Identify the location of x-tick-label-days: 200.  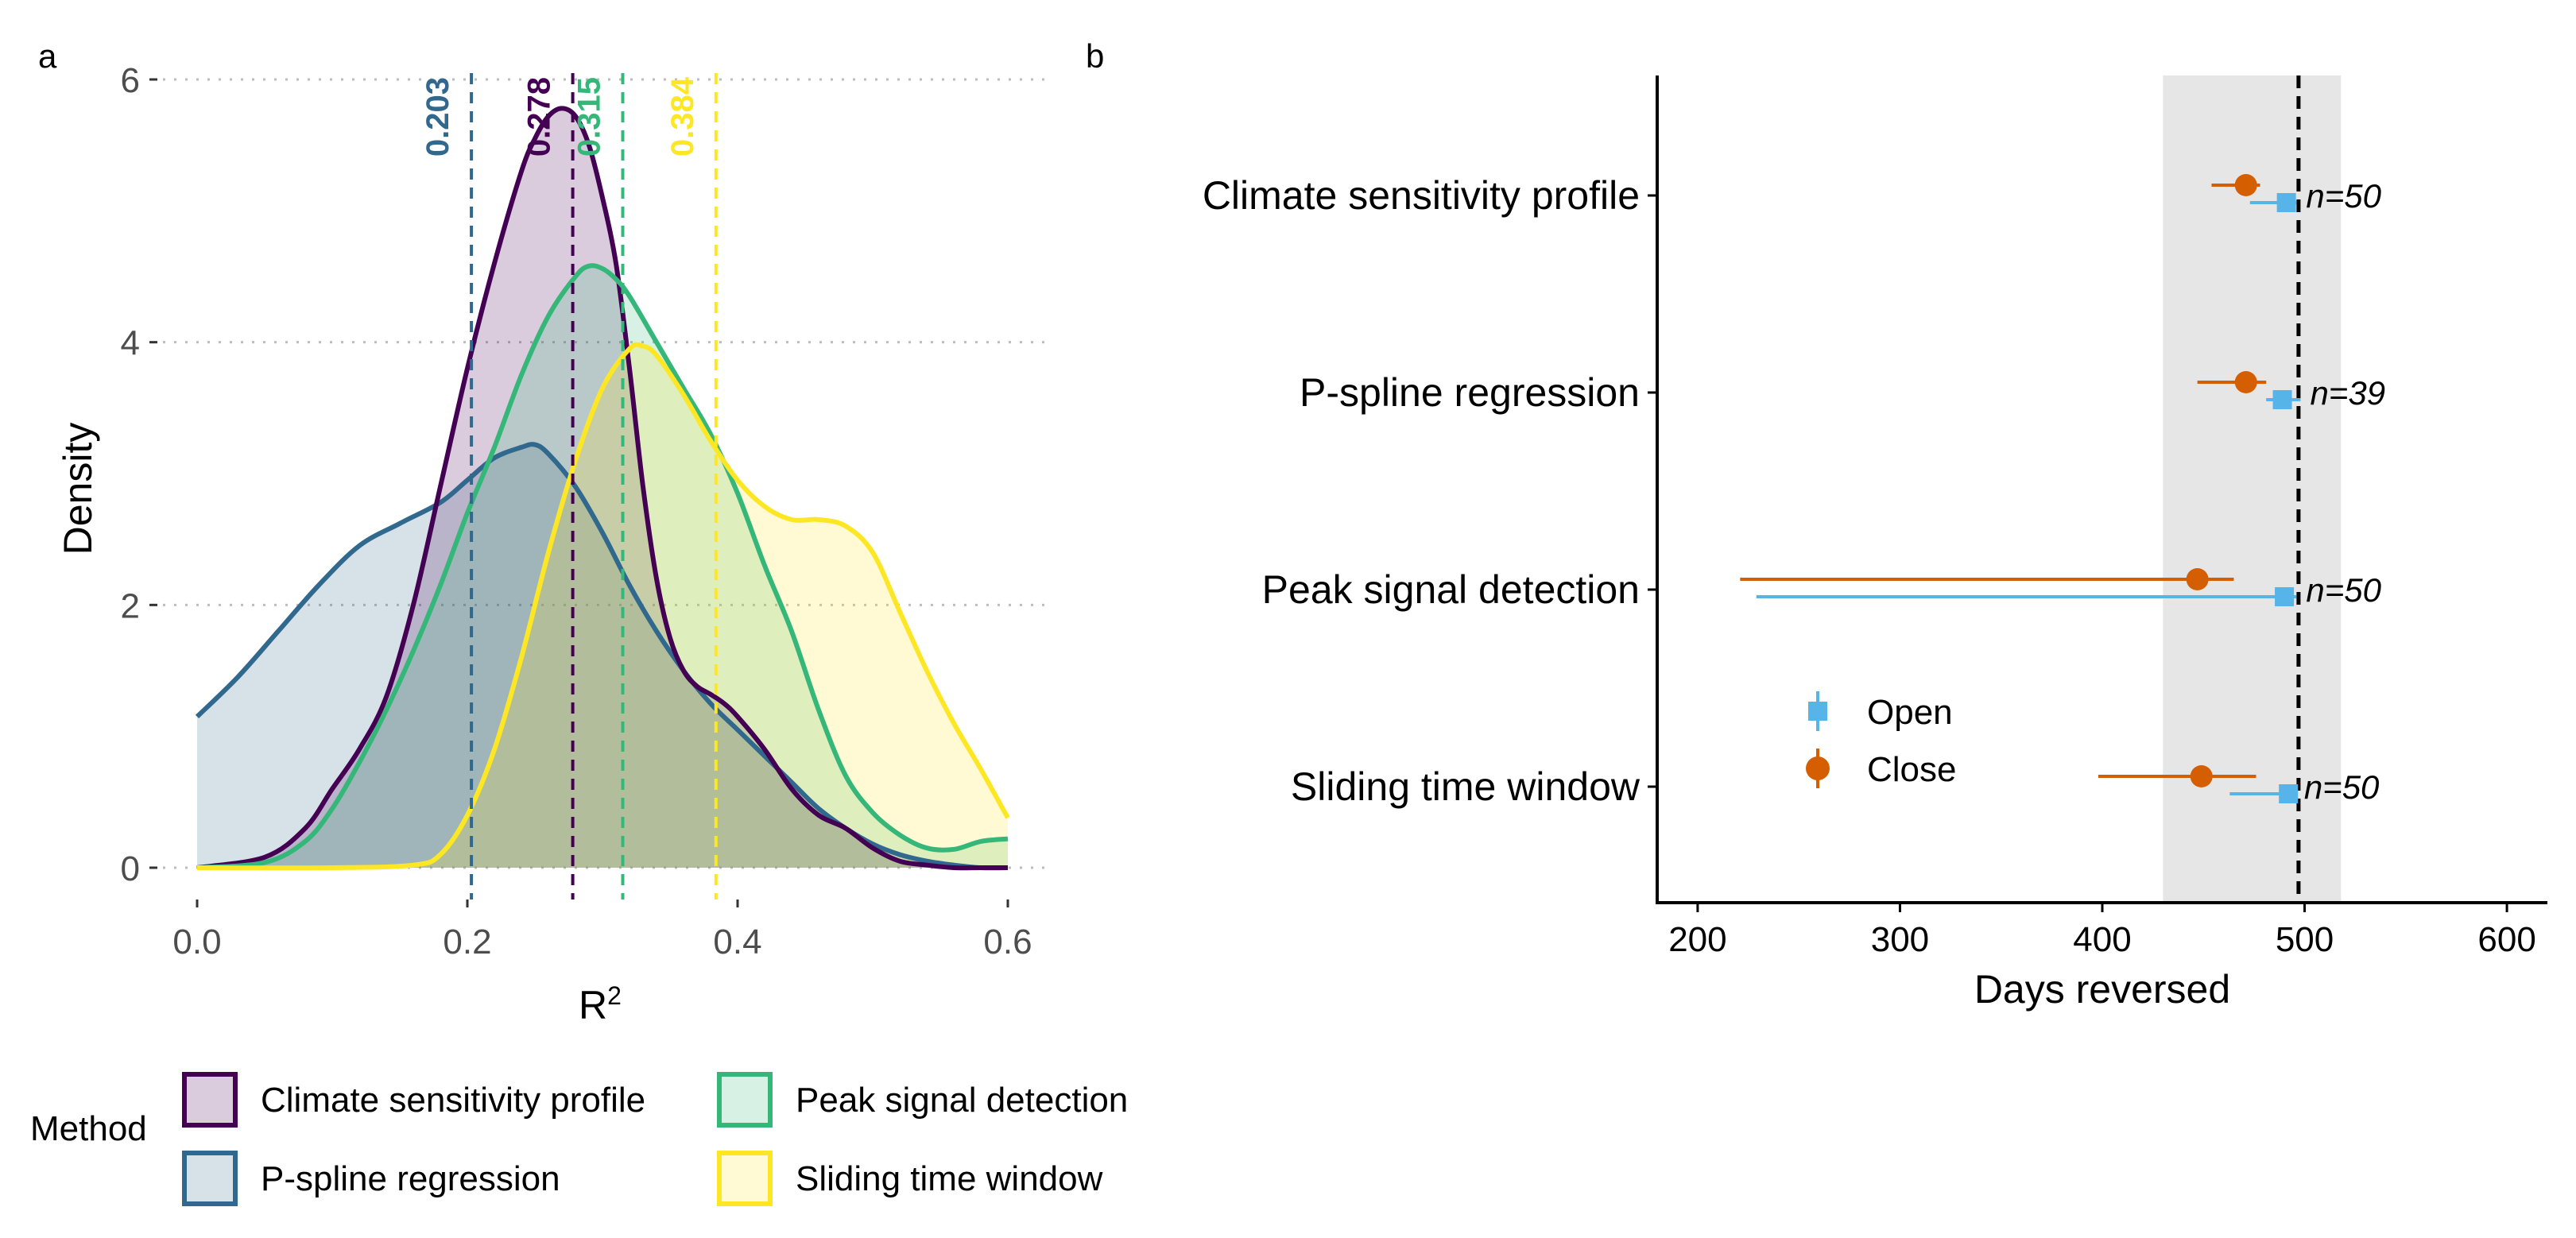
(1697, 939).